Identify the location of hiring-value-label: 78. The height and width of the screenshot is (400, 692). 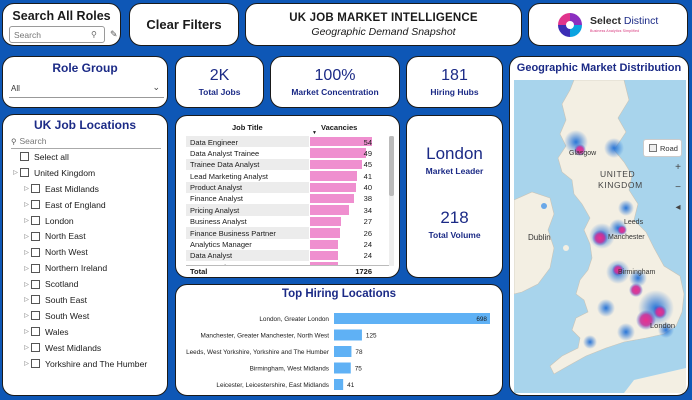
(359, 352).